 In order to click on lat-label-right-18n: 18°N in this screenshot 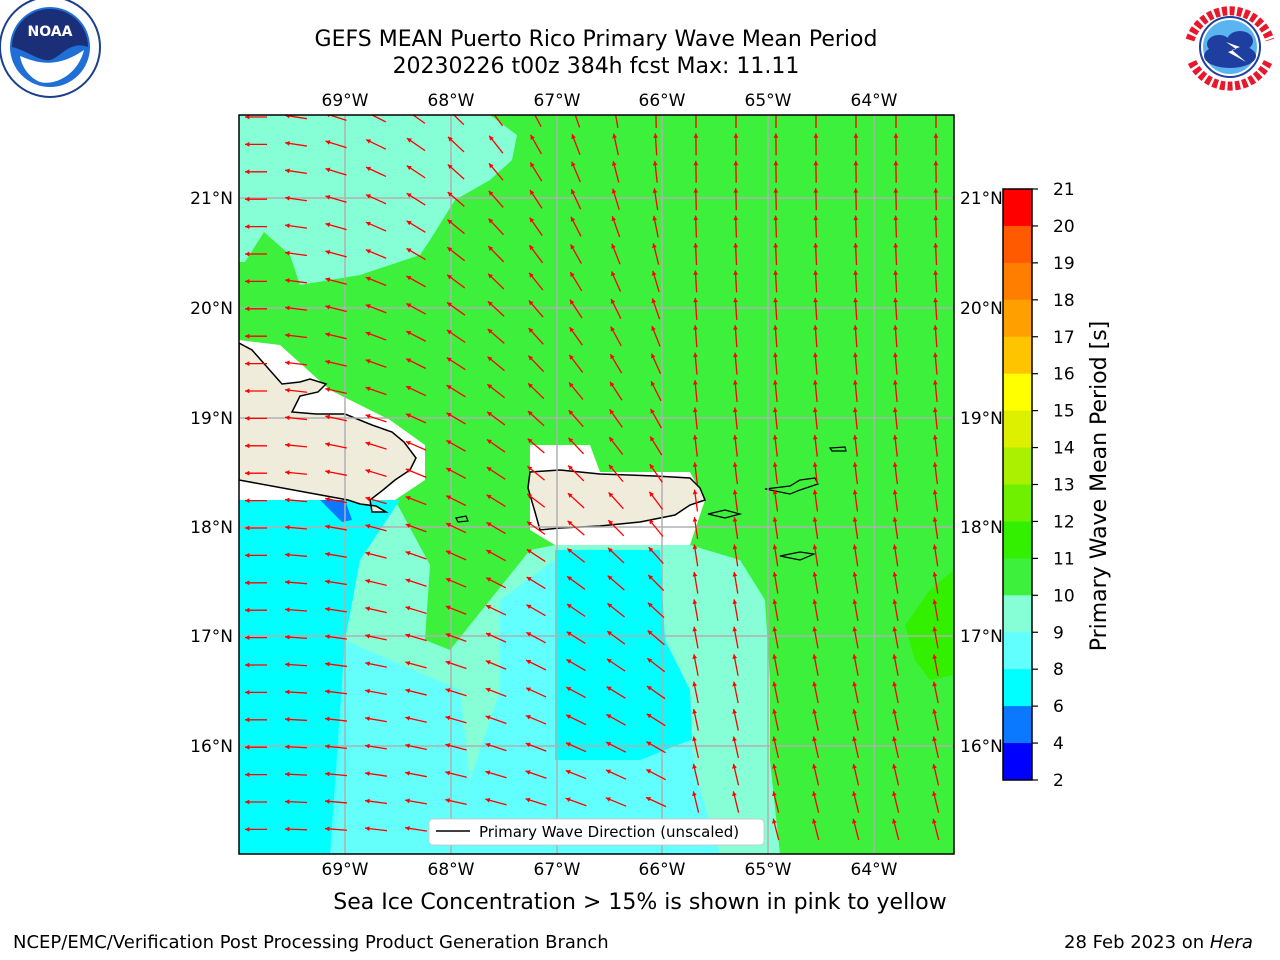, I will do `click(981, 528)`.